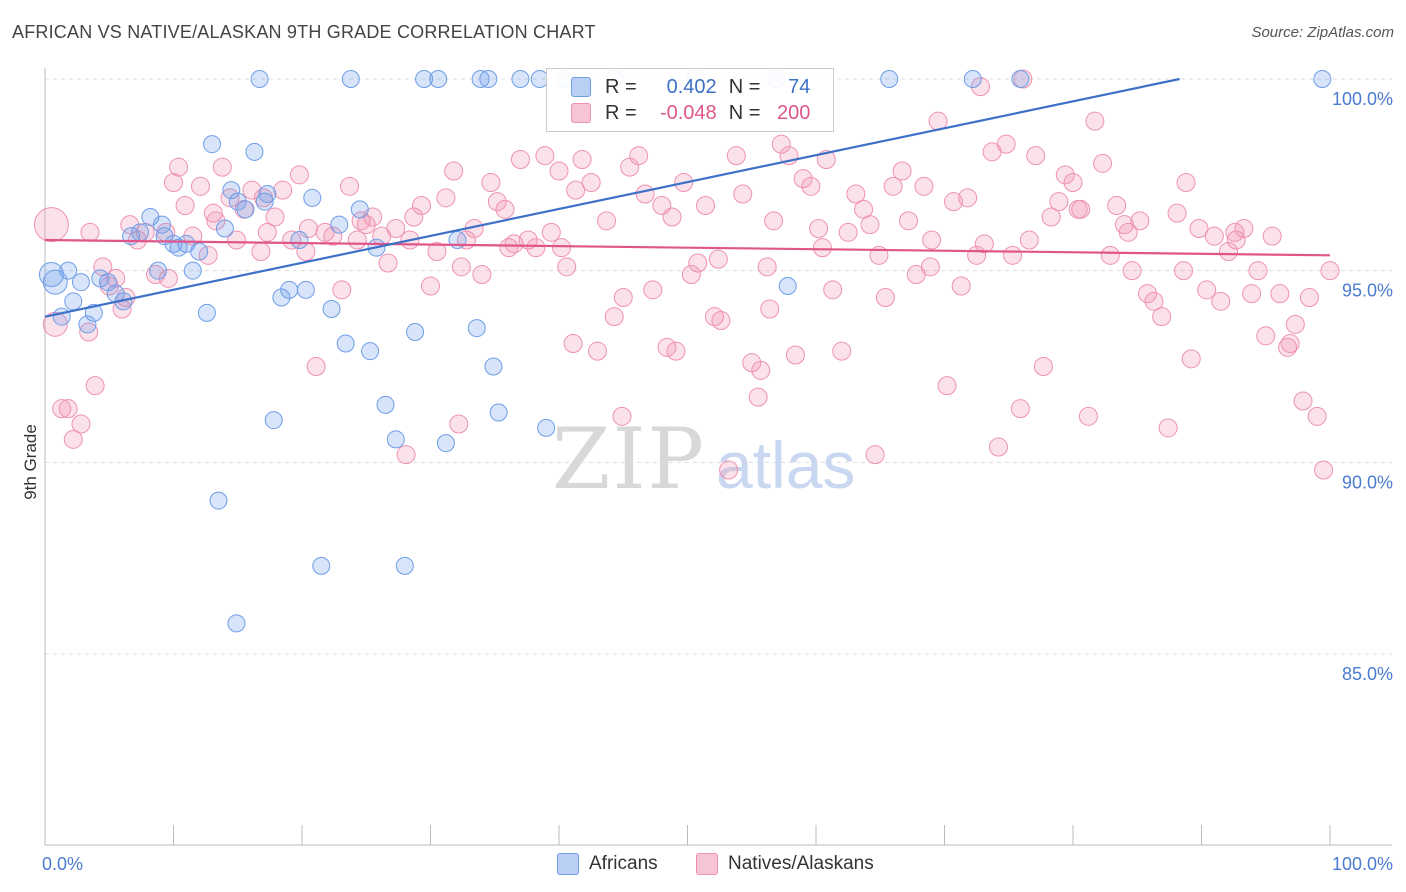 The image size is (1406, 892). Describe the element at coordinates (30, 462) in the screenshot. I see `y-axis-label: 9th Grade` at that location.